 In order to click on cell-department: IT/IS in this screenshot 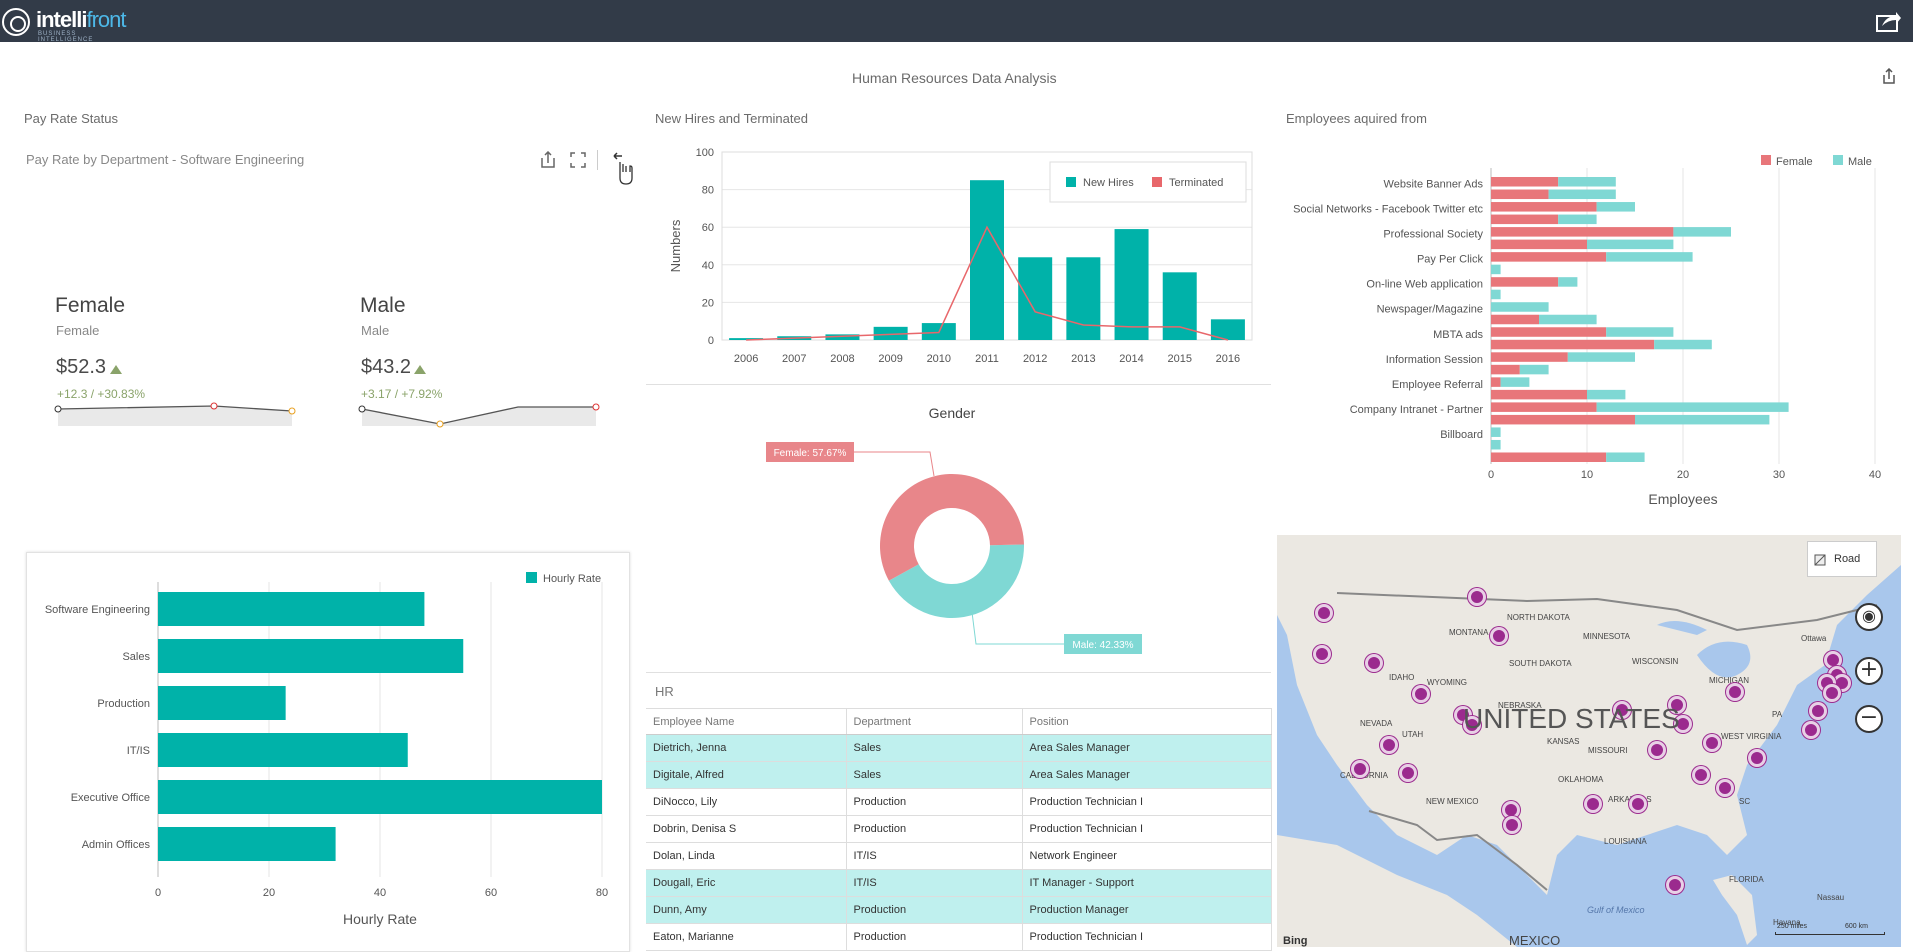, I will do `click(934, 856)`.